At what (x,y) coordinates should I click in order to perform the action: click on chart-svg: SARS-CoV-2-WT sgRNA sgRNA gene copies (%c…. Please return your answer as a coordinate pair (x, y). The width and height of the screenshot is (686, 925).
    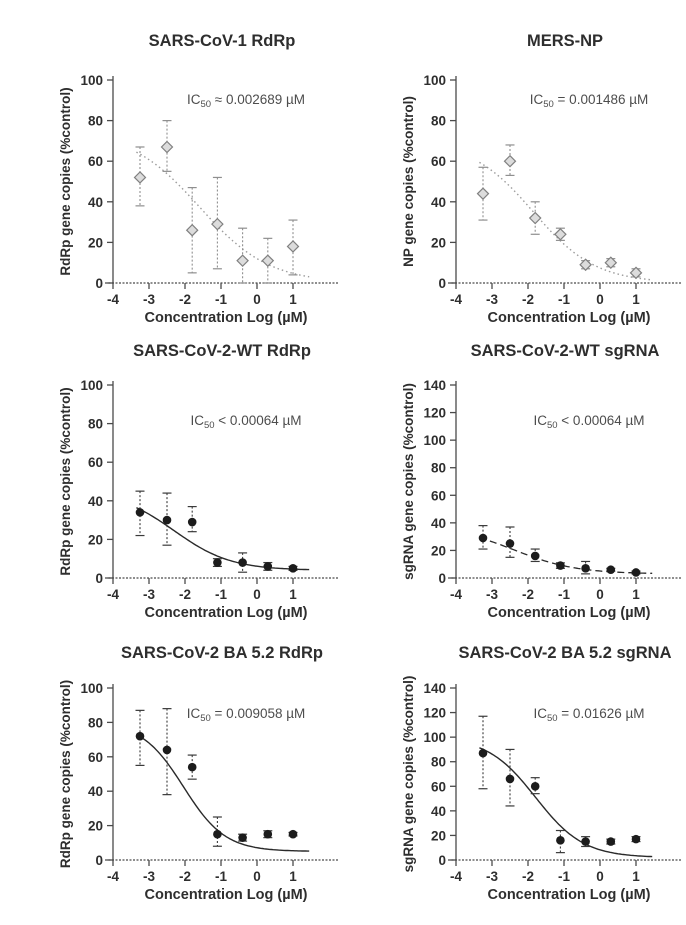
    Looking at the image, I should click on (541, 481).